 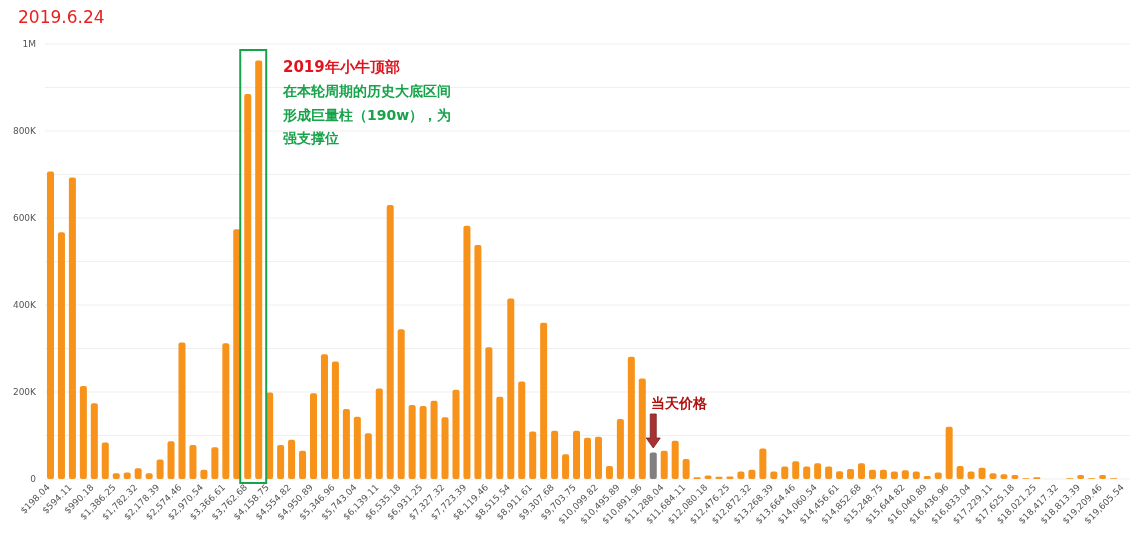 I want to click on annotation: 形成巨量柱（190w），为, so click(x=367, y=115).